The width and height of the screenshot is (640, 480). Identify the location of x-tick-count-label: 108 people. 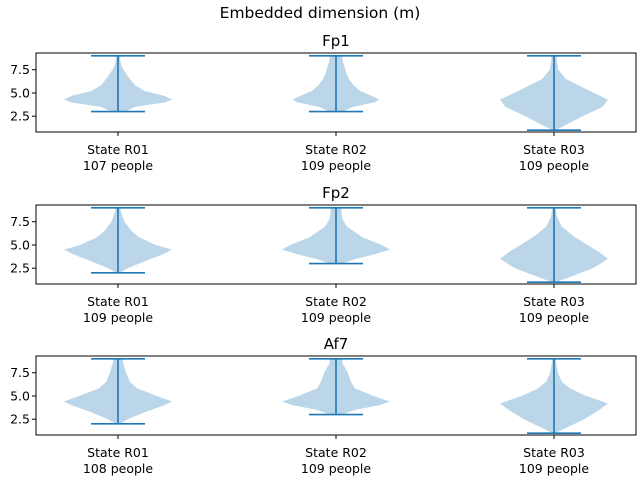
(118, 468).